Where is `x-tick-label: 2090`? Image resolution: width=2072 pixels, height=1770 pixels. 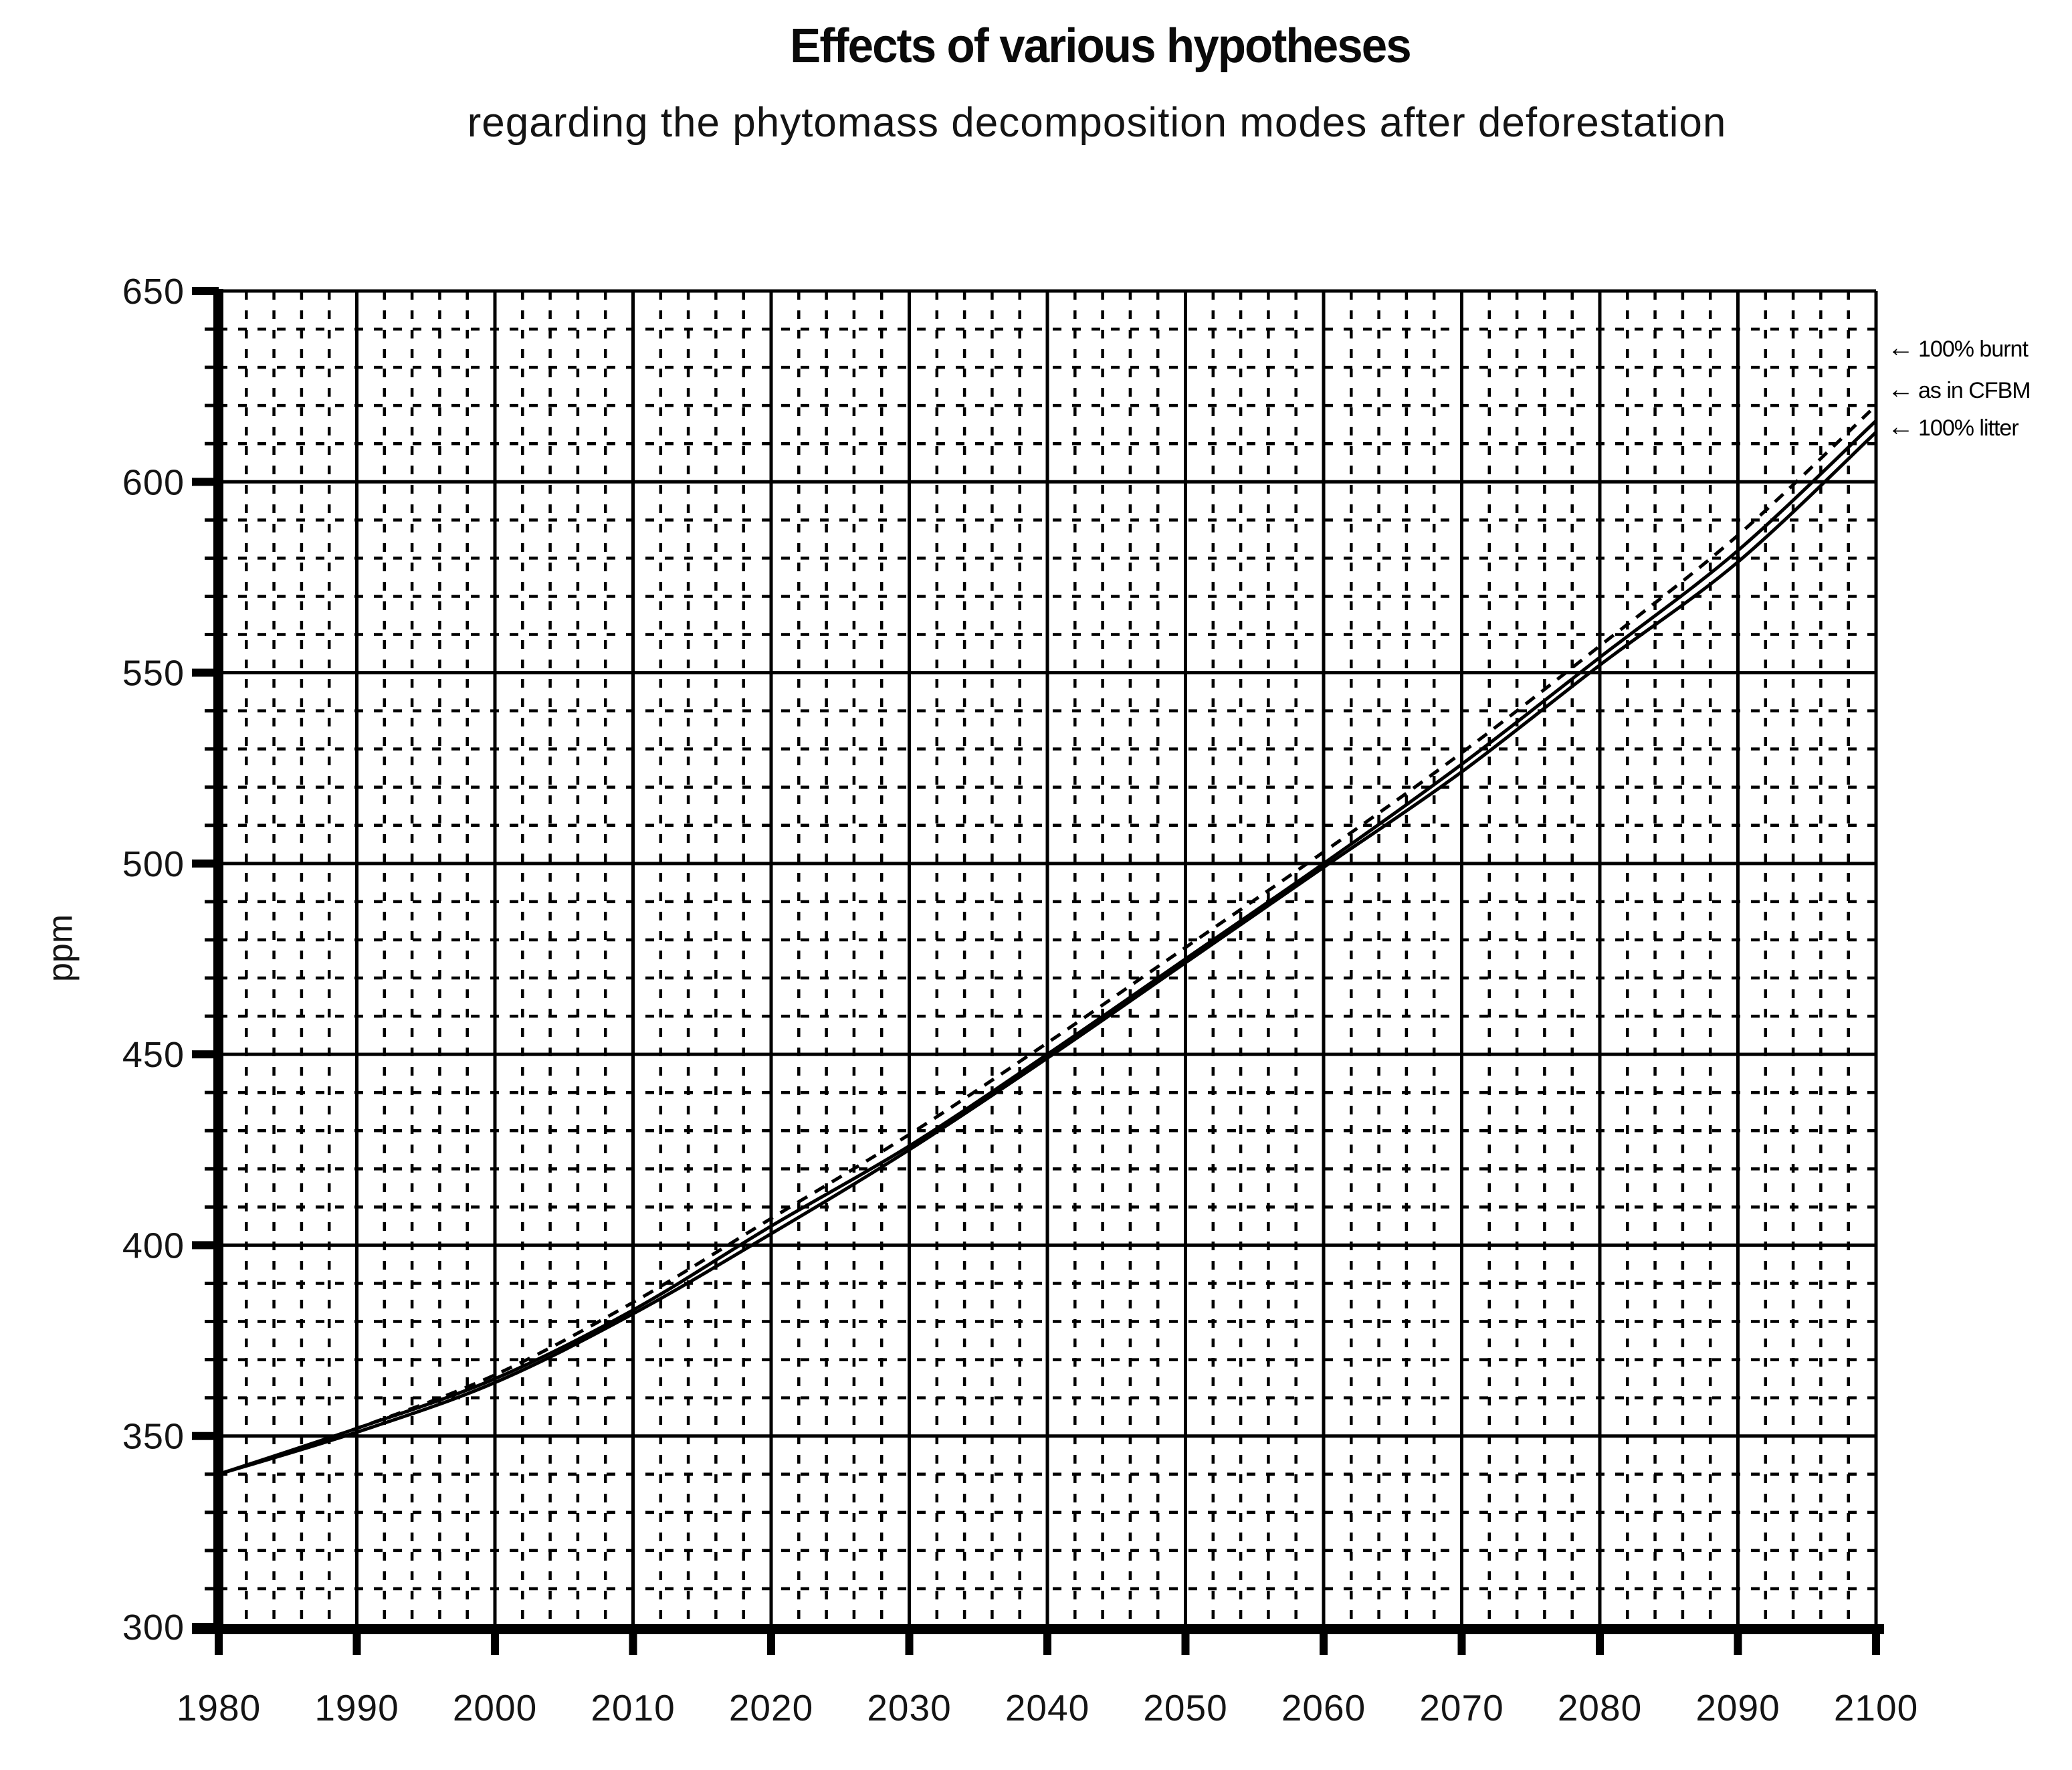
x-tick-label: 2090 is located at coordinates (1738, 1708).